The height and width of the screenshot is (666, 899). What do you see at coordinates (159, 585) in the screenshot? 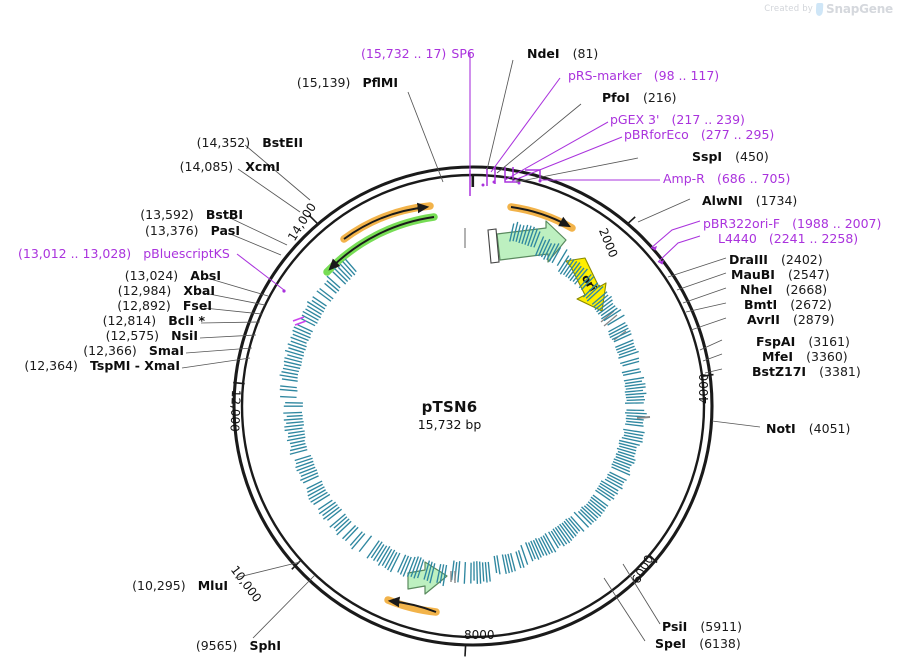
I see `enzyme-pos: (10,295)` at bounding box center [159, 585].